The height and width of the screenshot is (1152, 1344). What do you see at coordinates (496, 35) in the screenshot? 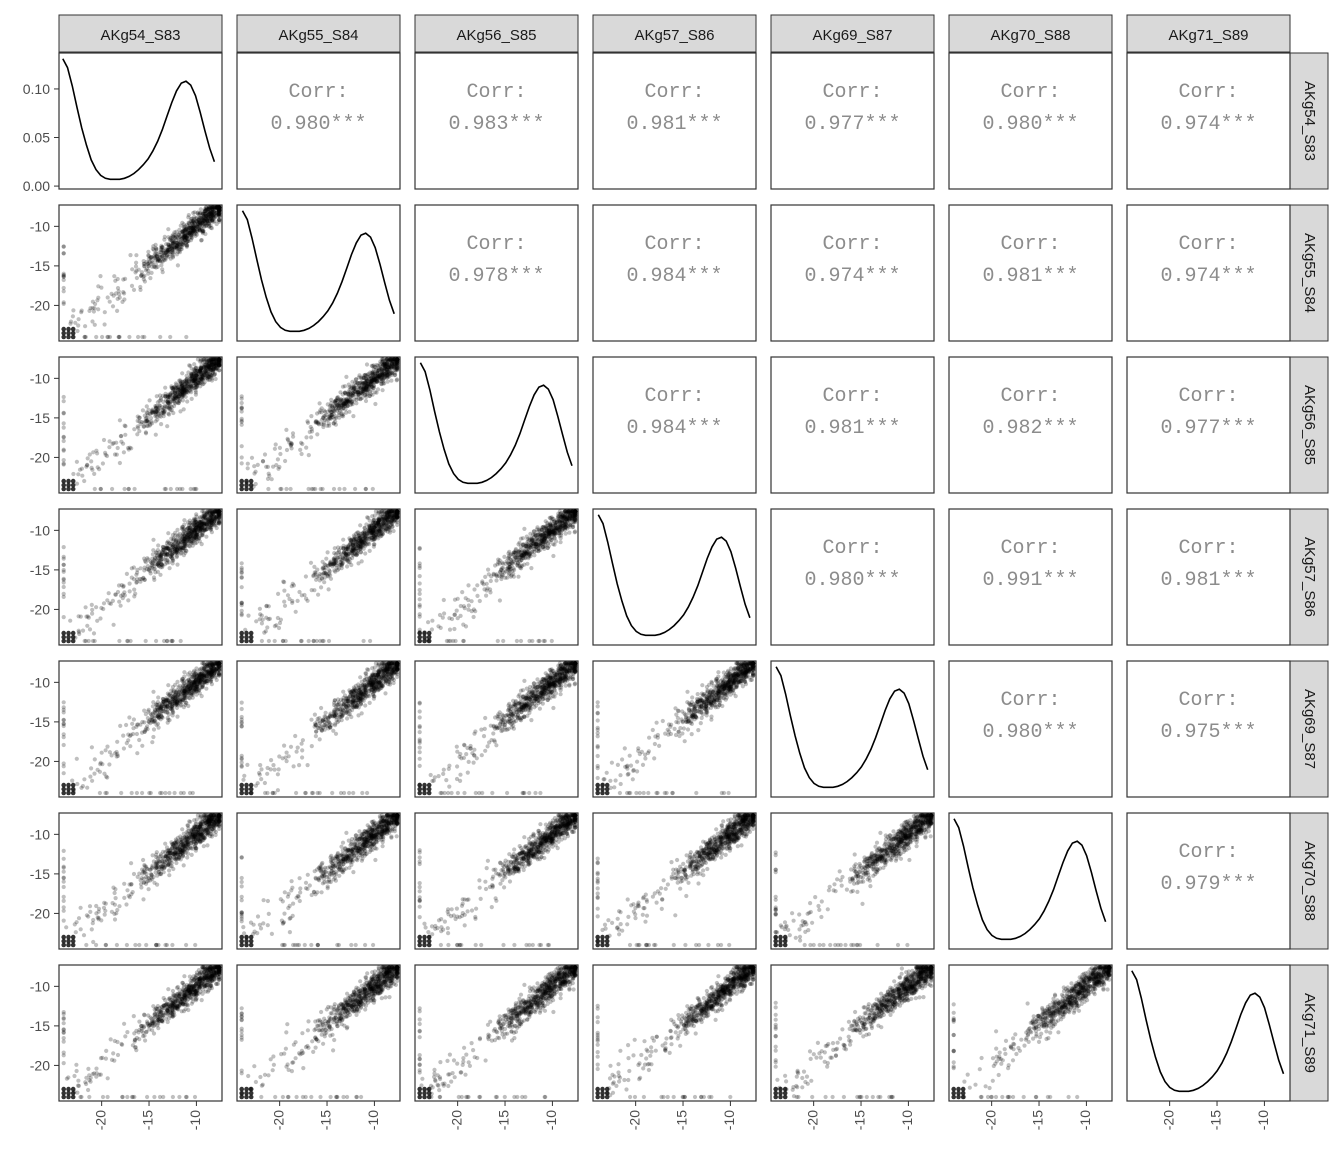
I see `column-strip-label: AKg56_S85` at bounding box center [496, 35].